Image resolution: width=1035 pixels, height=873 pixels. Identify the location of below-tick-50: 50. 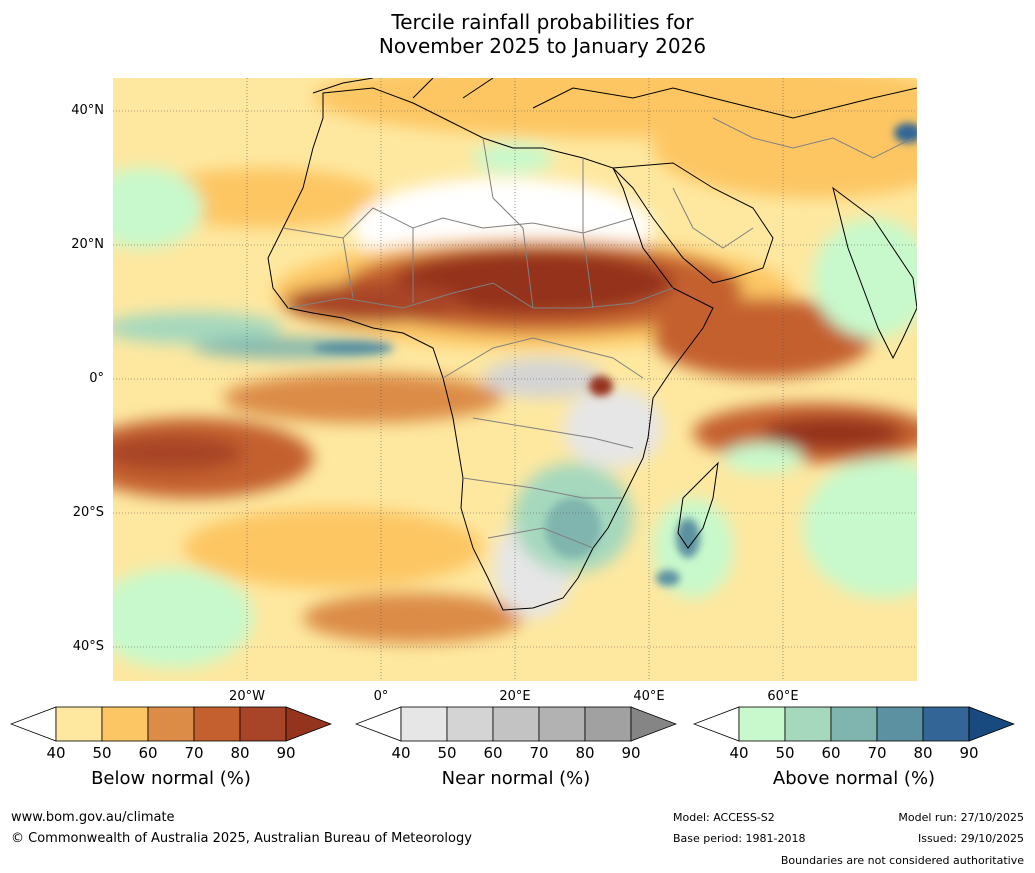
(102, 753).